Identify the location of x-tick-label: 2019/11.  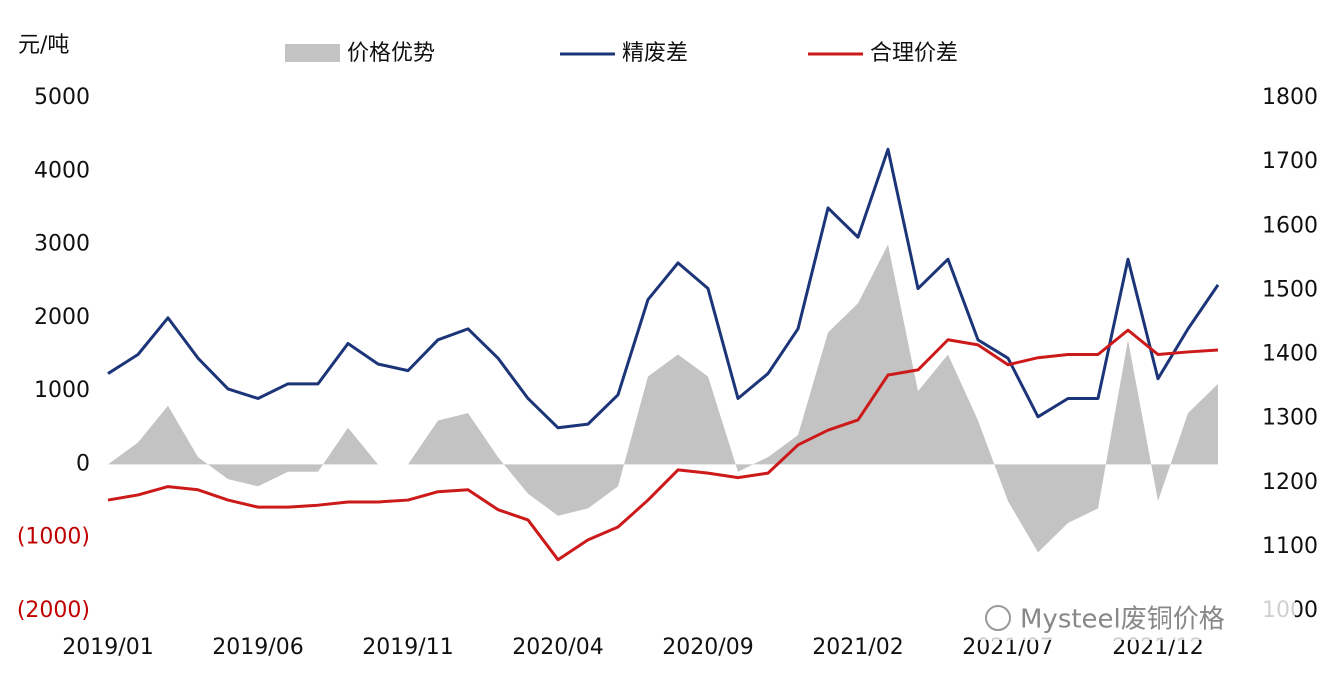
(407, 647).